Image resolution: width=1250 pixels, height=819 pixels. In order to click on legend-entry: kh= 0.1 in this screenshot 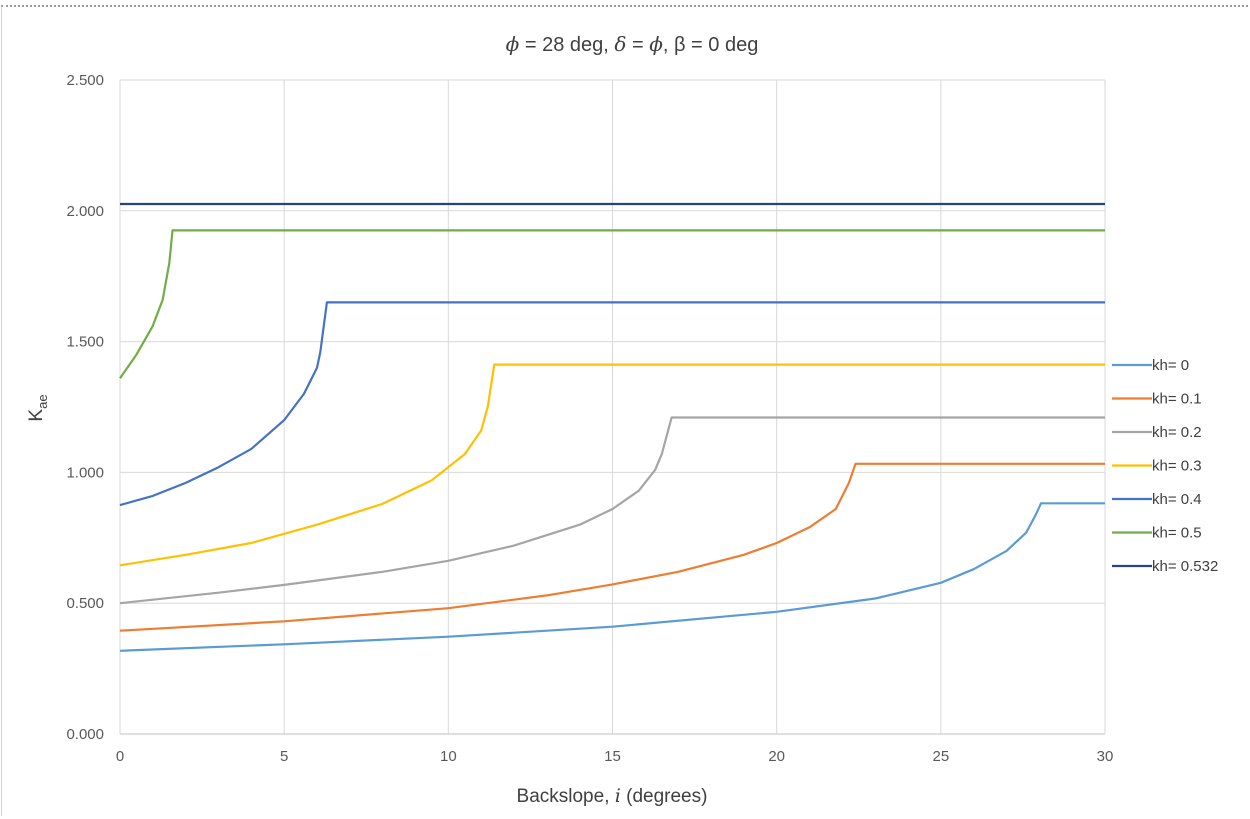, I will do `click(1177, 399)`.